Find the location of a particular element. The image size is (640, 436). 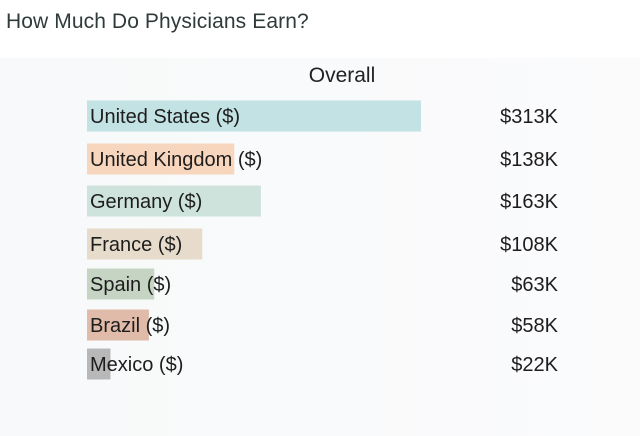

value-label: $22K is located at coordinates (534, 365).